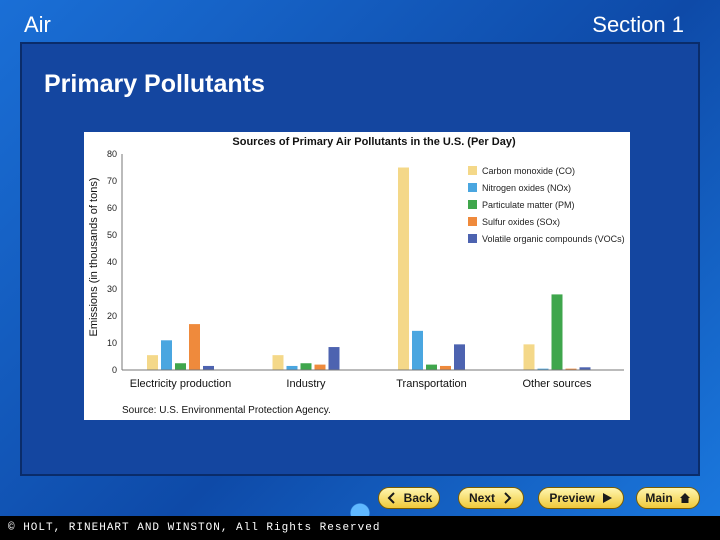  What do you see at coordinates (112, 289) in the screenshot?
I see `y-tick-label: 30` at bounding box center [112, 289].